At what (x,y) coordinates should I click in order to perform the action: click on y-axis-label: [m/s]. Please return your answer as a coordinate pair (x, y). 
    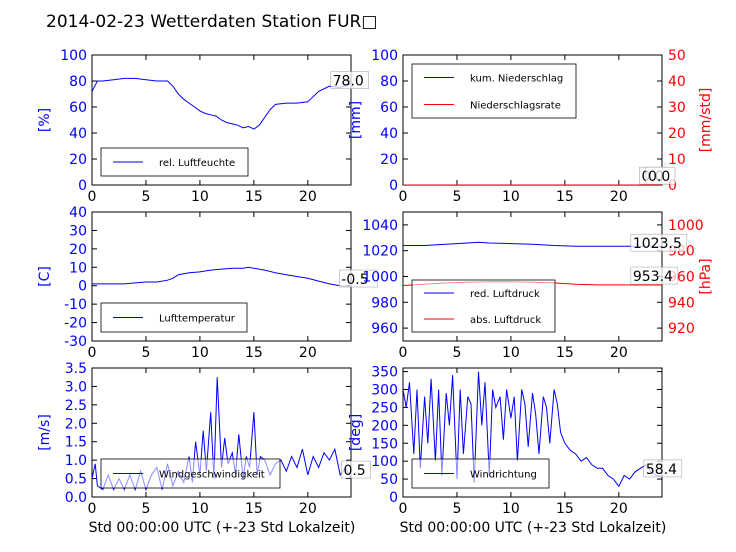
    Looking at the image, I should click on (45, 432).